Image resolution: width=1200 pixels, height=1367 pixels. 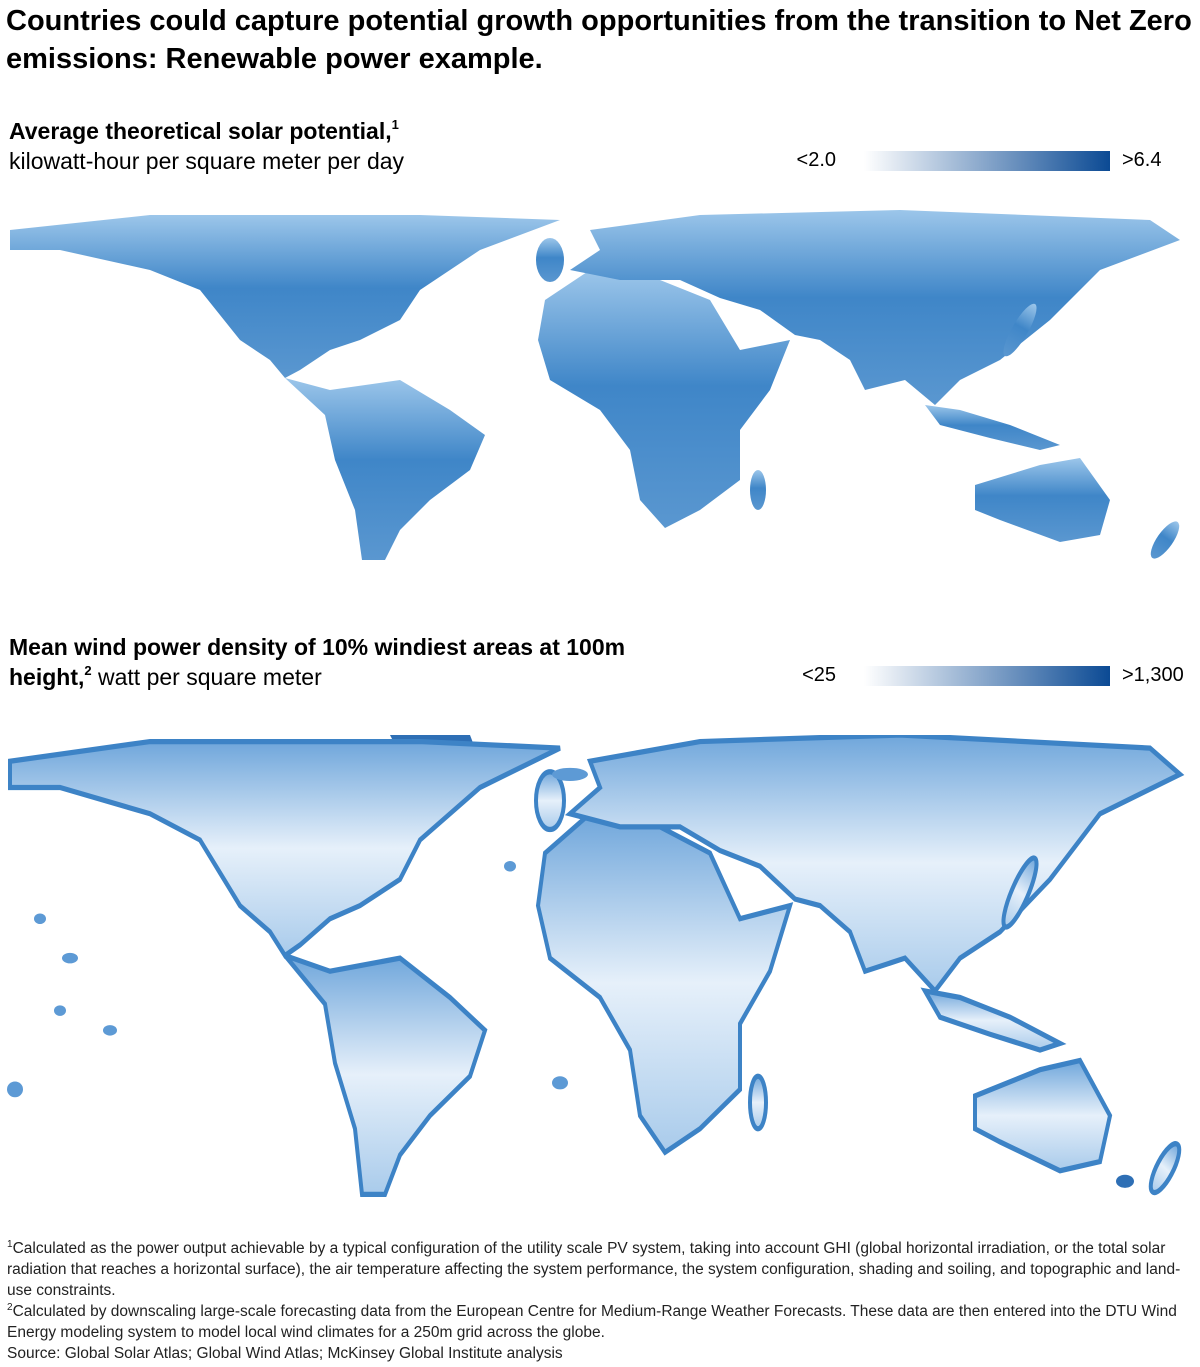 What do you see at coordinates (395, 124) in the screenshot?
I see `note-mark: 1` at bounding box center [395, 124].